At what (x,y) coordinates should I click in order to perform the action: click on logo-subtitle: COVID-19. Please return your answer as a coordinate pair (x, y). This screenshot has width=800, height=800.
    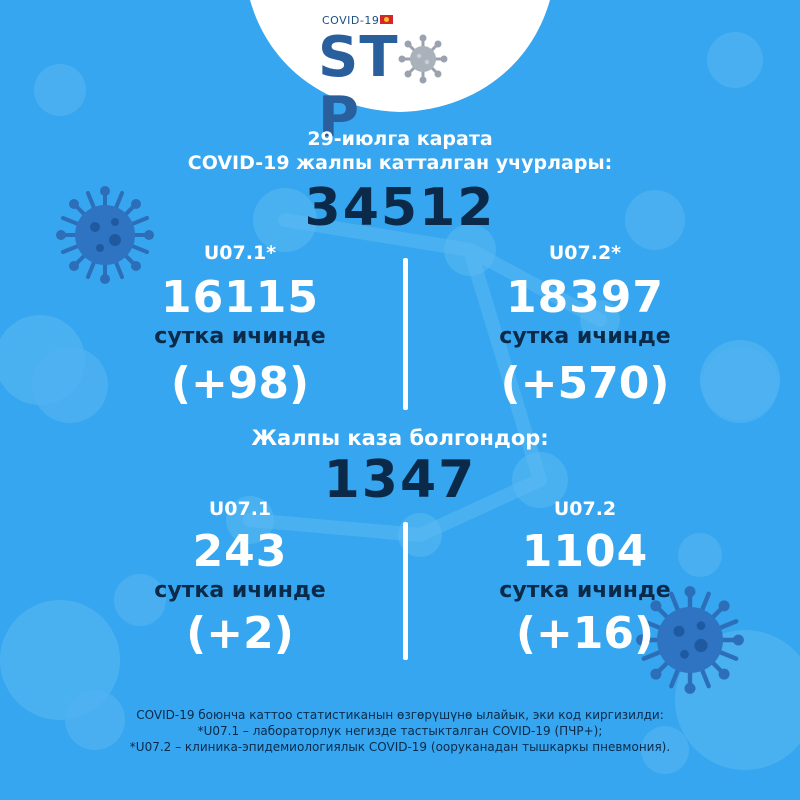
    Looking at the image, I should click on (351, 20).